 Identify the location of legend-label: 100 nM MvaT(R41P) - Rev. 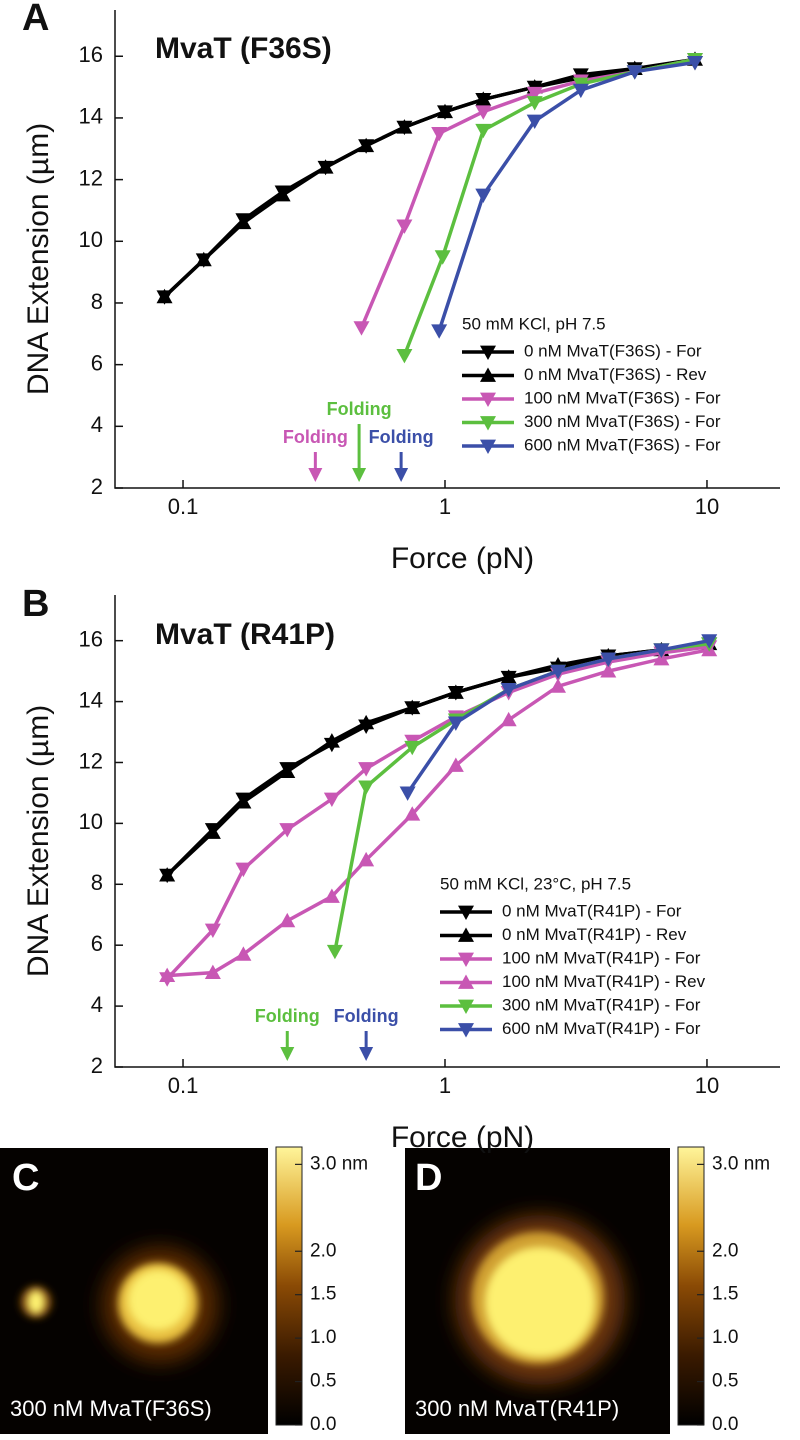
(604, 981).